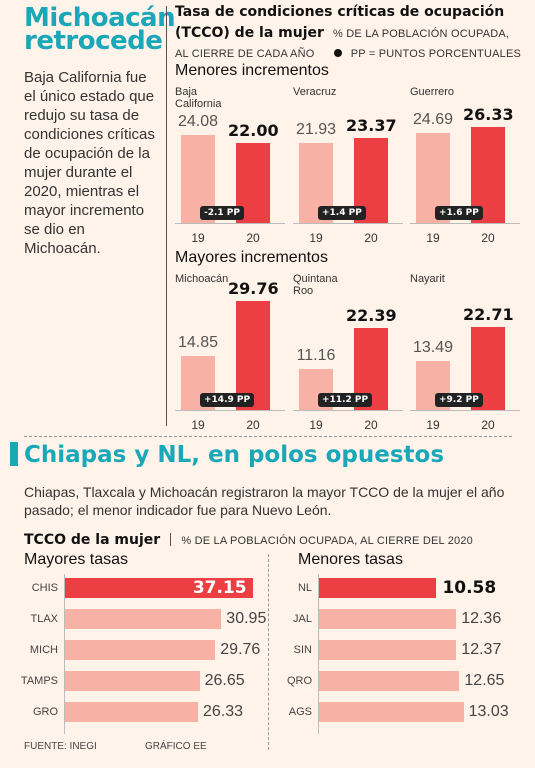 The image size is (535, 768). Describe the element at coordinates (44, 588) in the screenshot. I see `row-label: CHIS` at that location.